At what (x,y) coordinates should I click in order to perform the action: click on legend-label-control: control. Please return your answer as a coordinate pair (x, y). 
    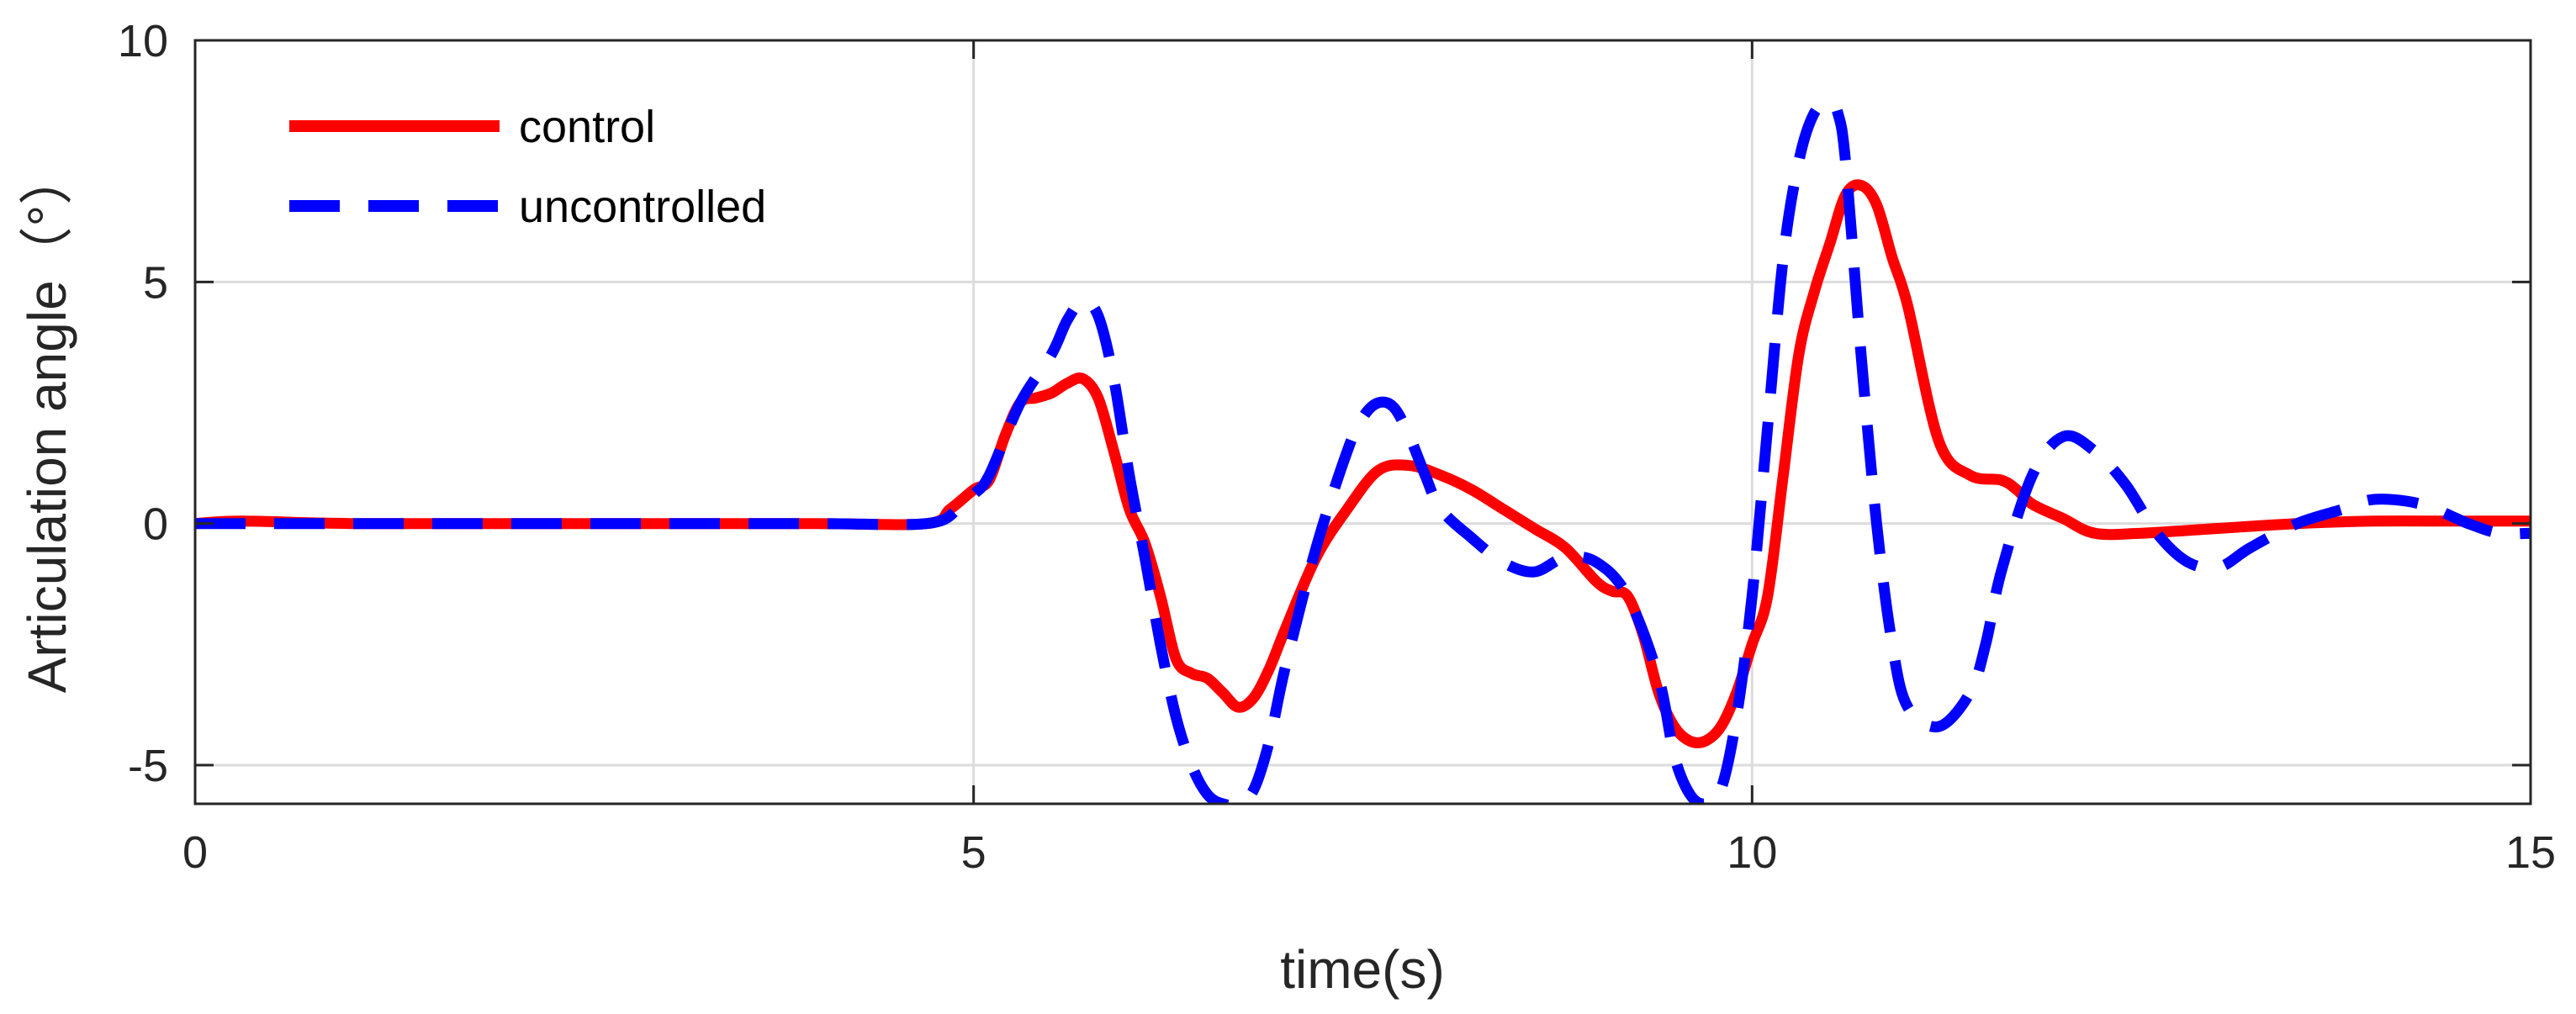
    Looking at the image, I should click on (587, 127).